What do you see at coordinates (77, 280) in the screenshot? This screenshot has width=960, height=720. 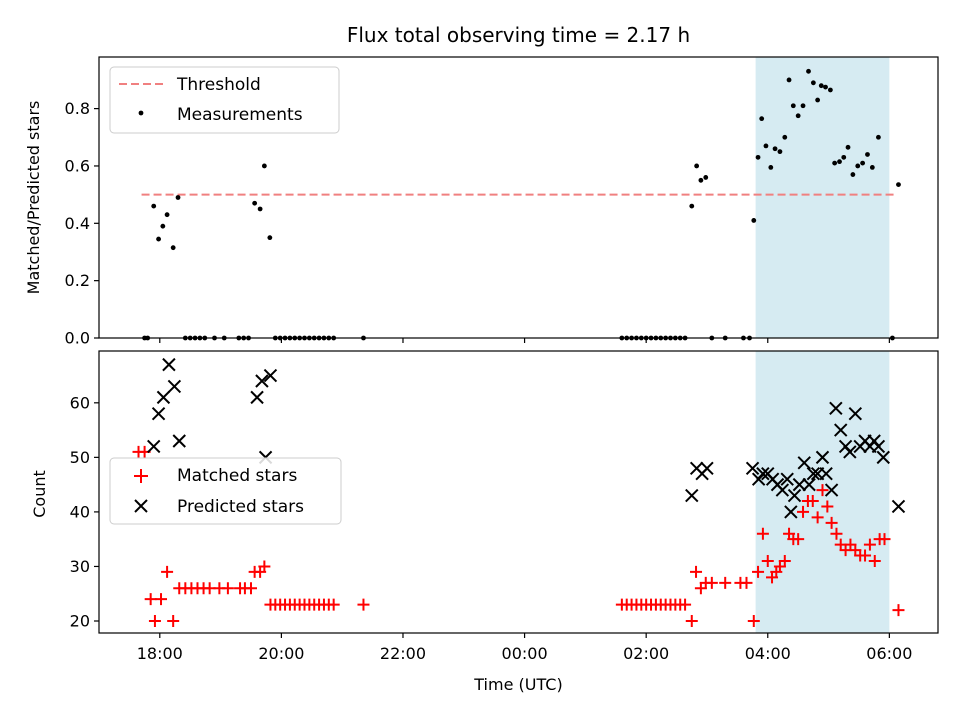 I see `top-y-tick-label: 0.2` at bounding box center [77, 280].